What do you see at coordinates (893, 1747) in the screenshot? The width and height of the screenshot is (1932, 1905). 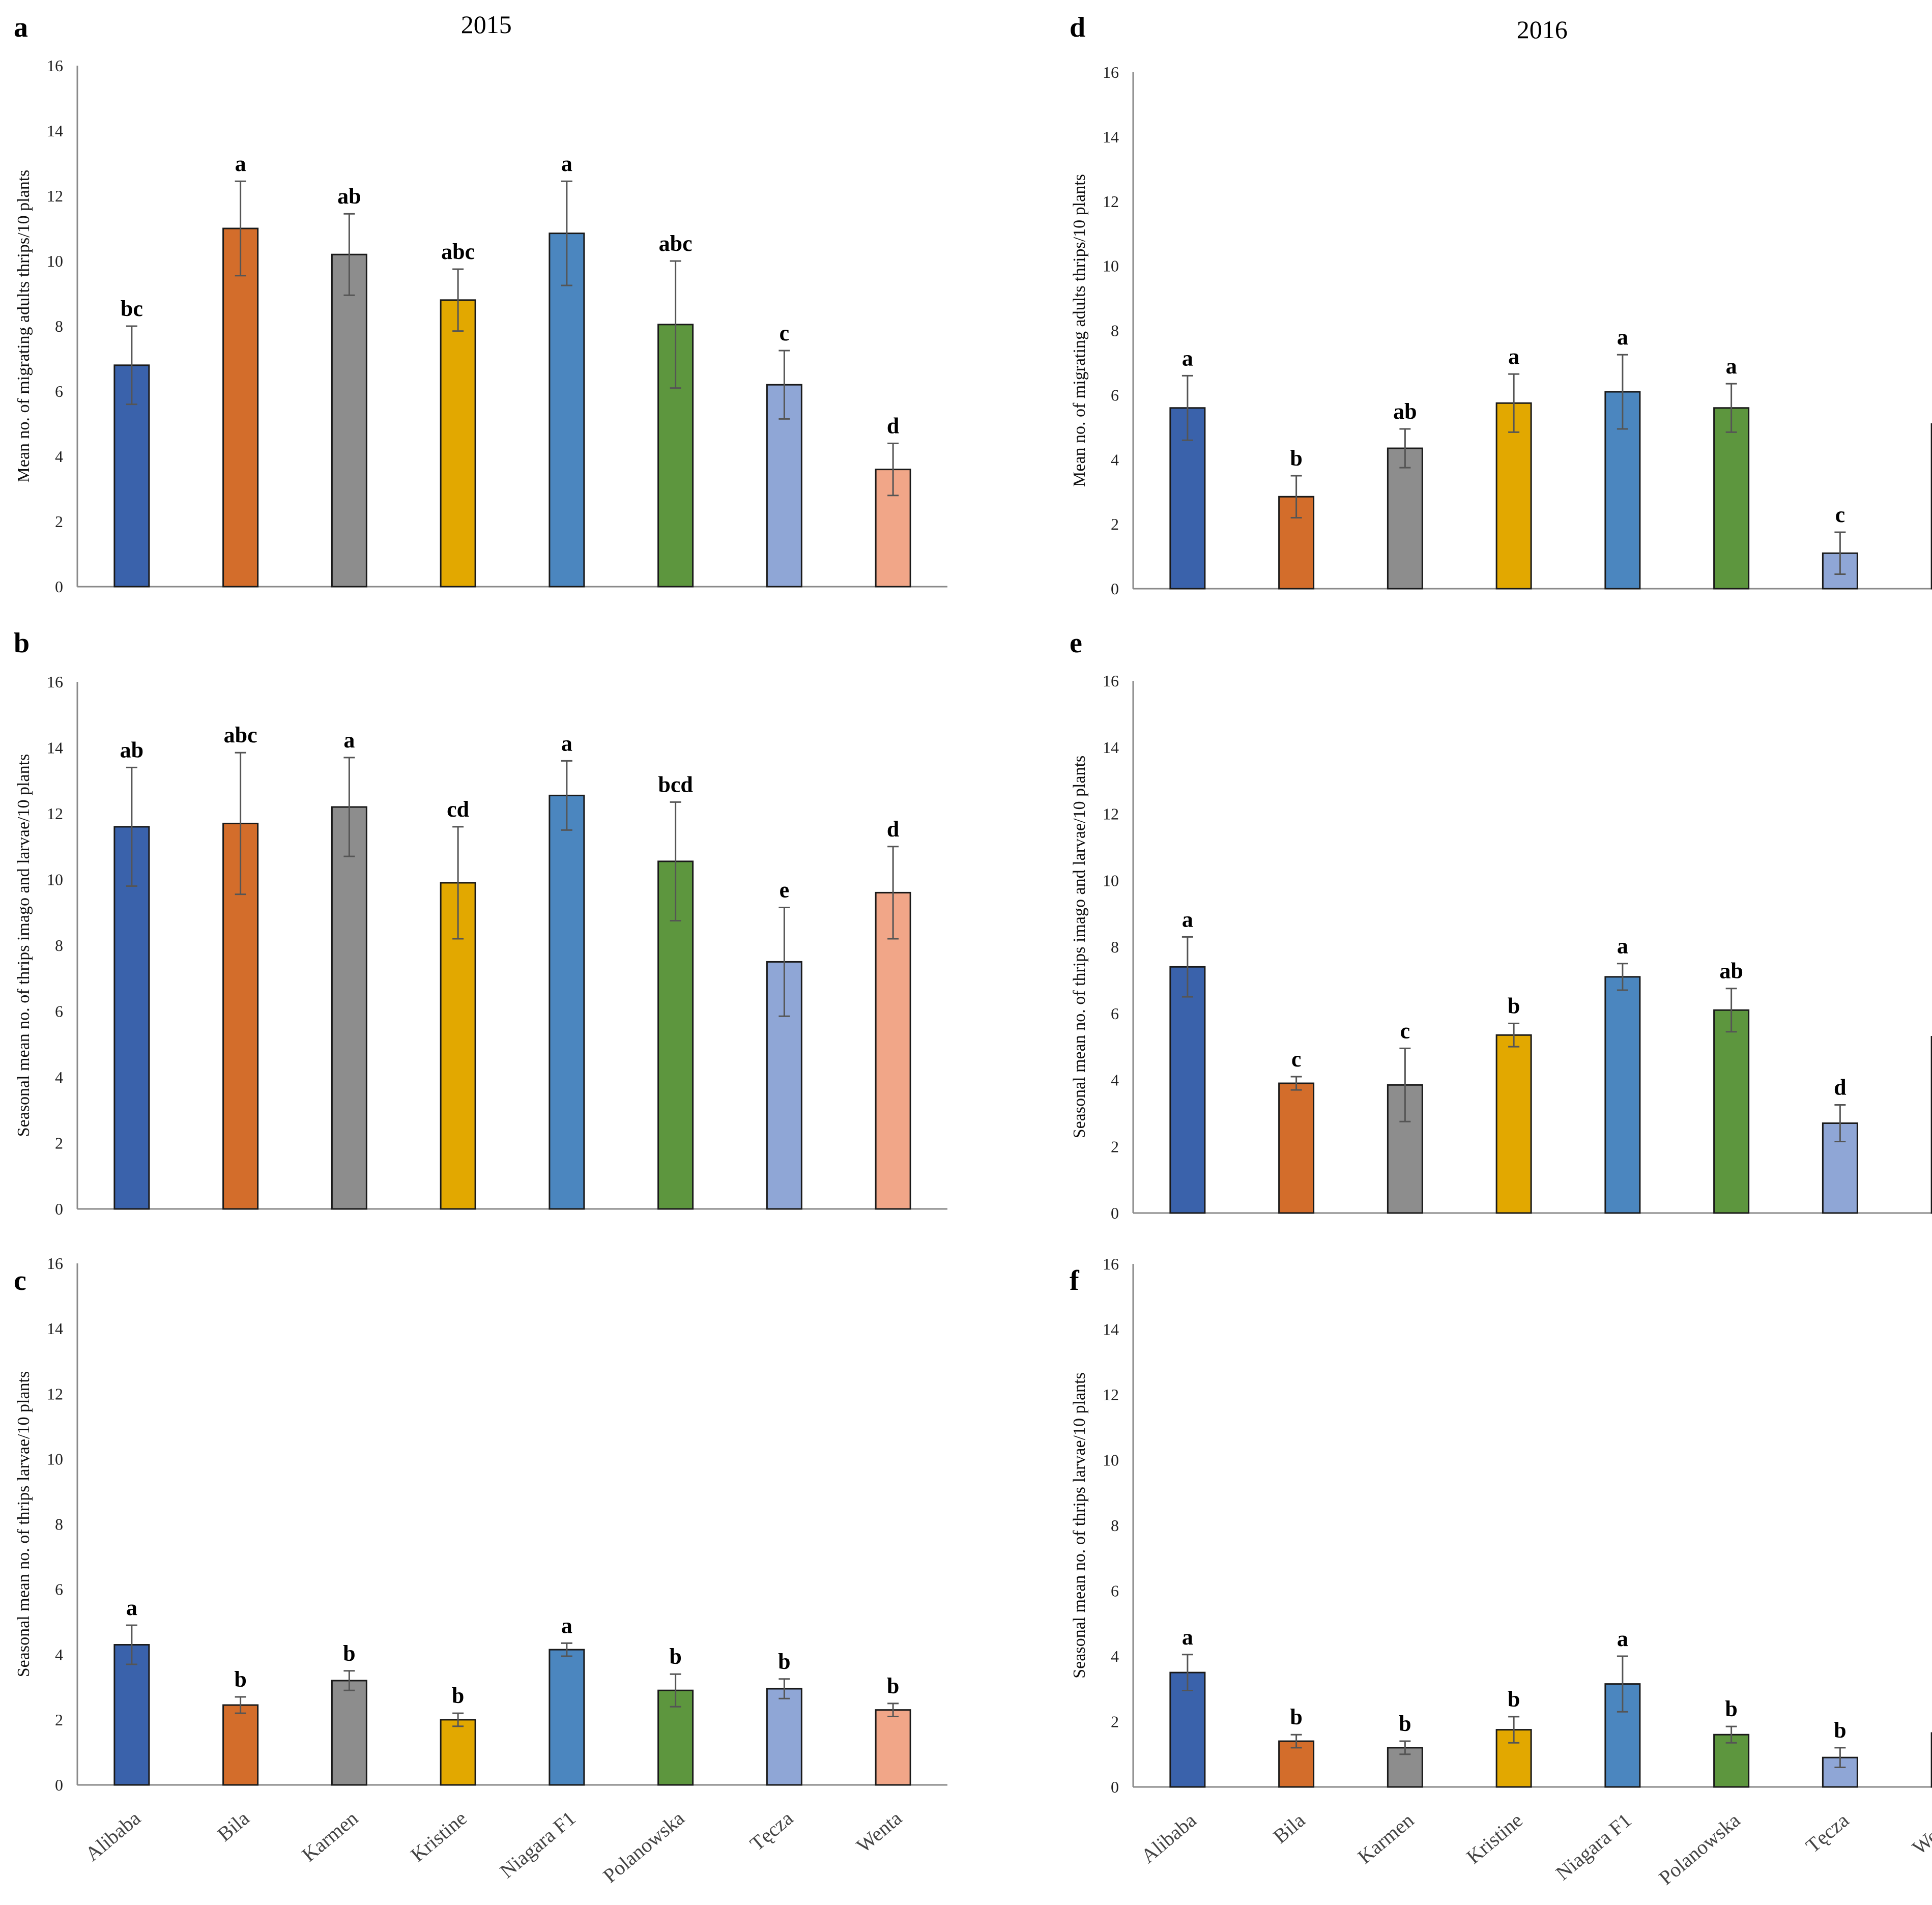 I see `bar-wenta` at bounding box center [893, 1747].